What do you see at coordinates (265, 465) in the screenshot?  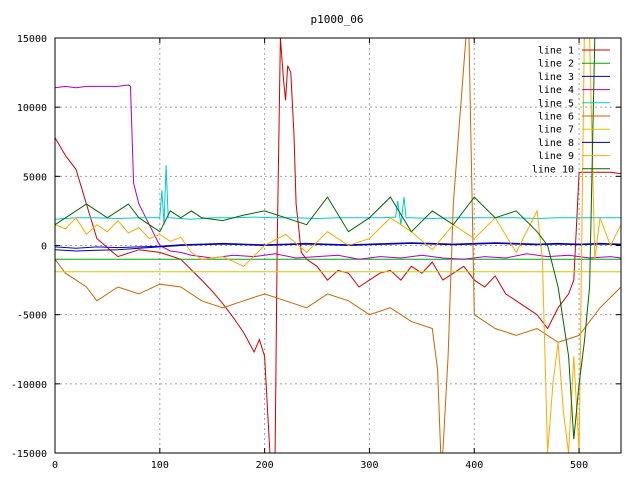 I see `x-tick-label: 200` at bounding box center [265, 465].